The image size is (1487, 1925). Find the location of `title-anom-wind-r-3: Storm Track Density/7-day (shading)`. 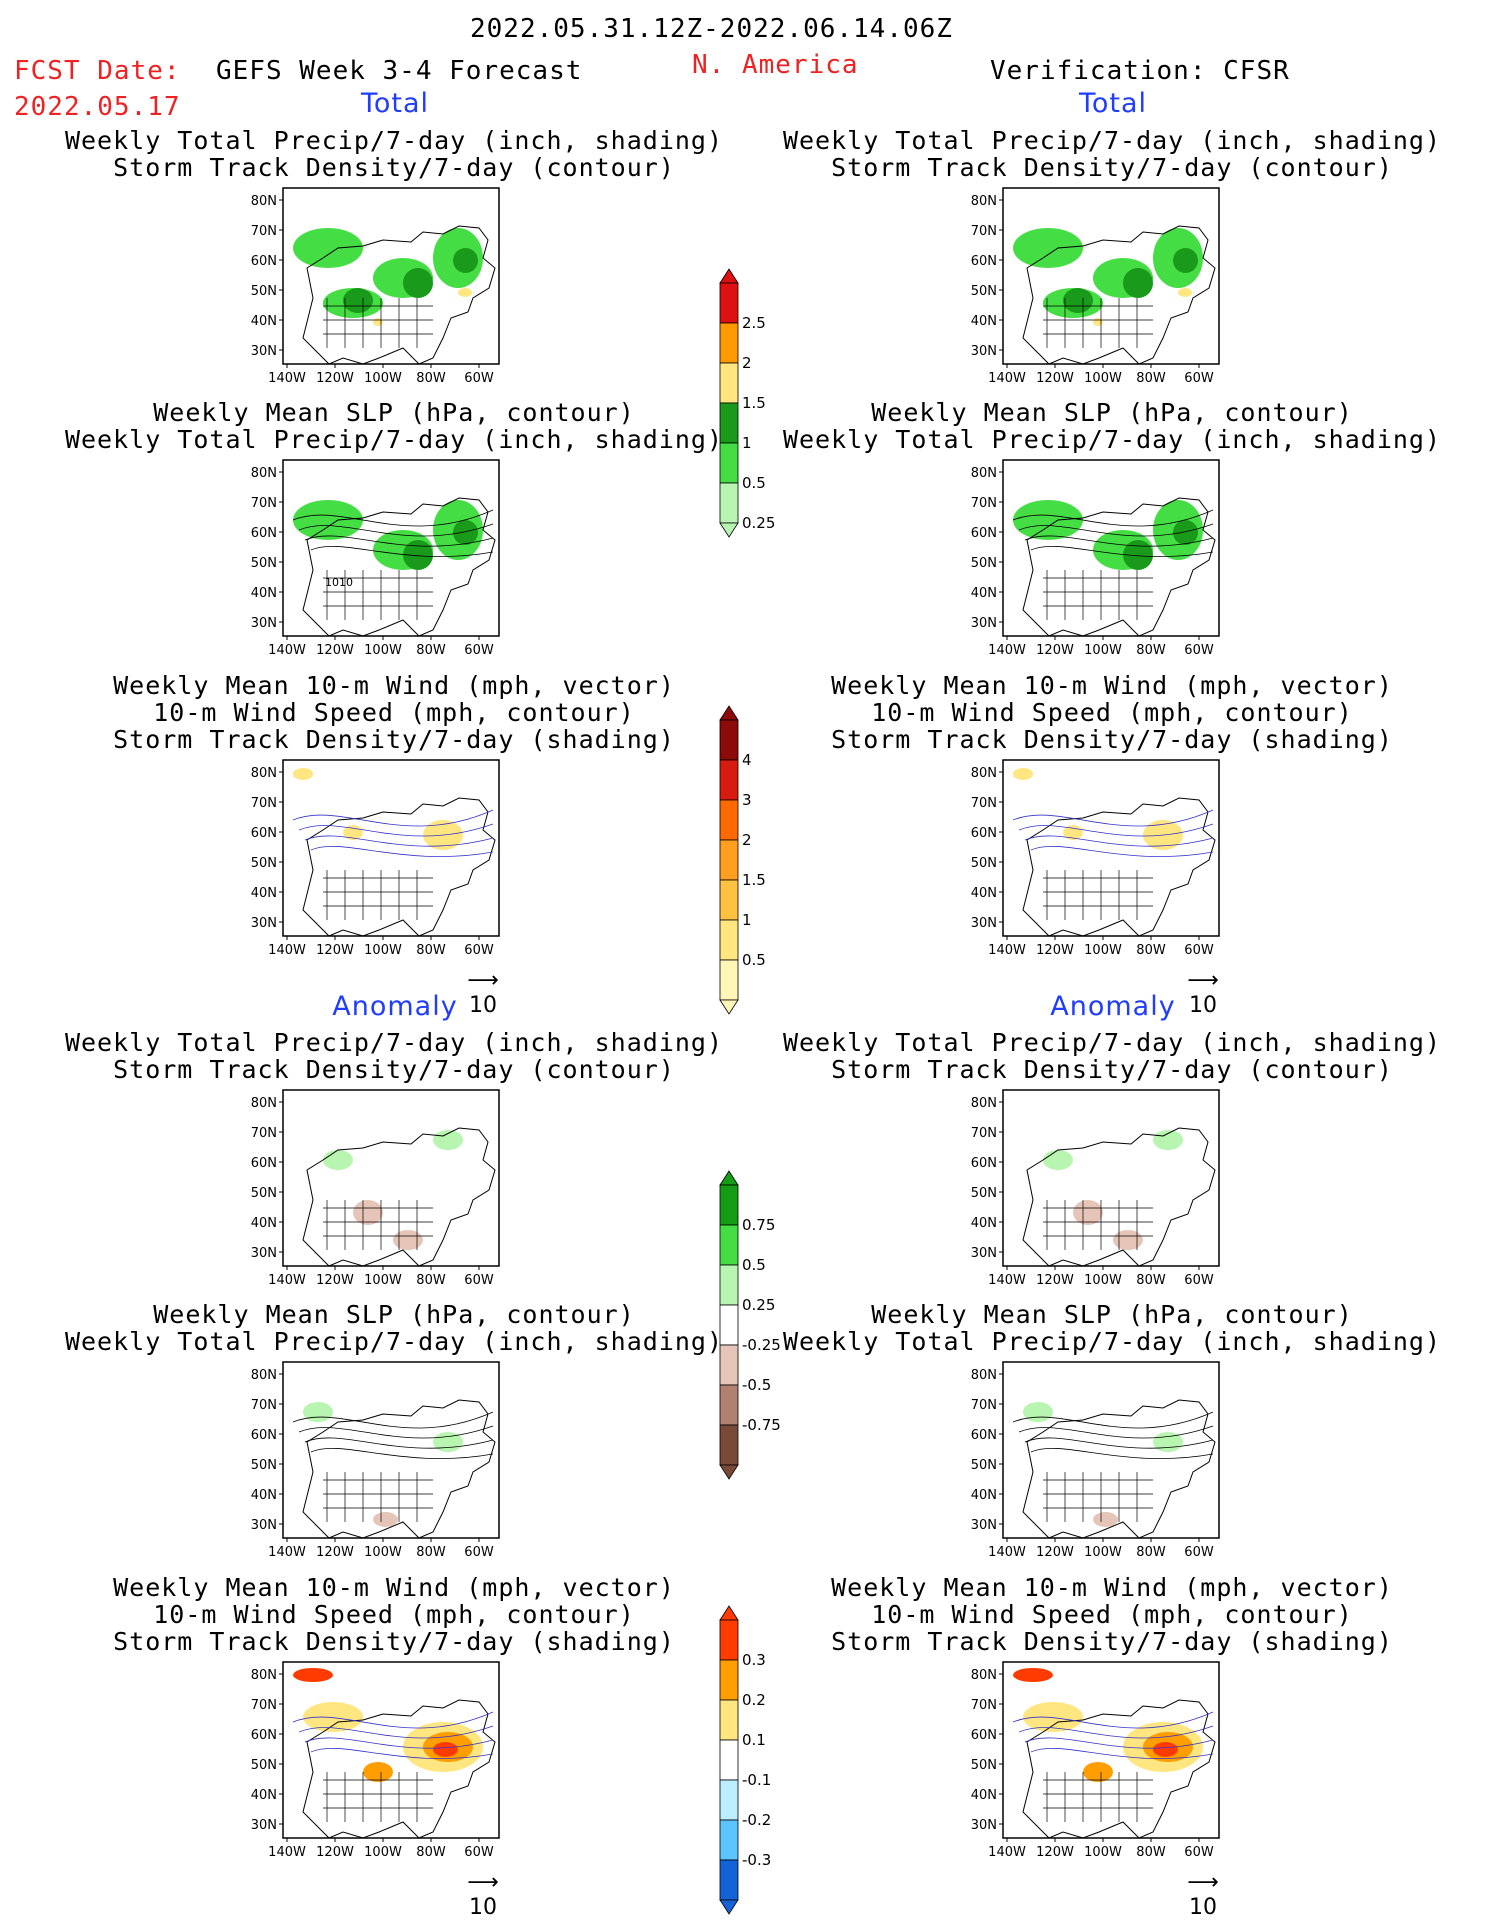

title-anom-wind-r-3: Storm Track Density/7-day (shading) is located at coordinates (1112, 1641).